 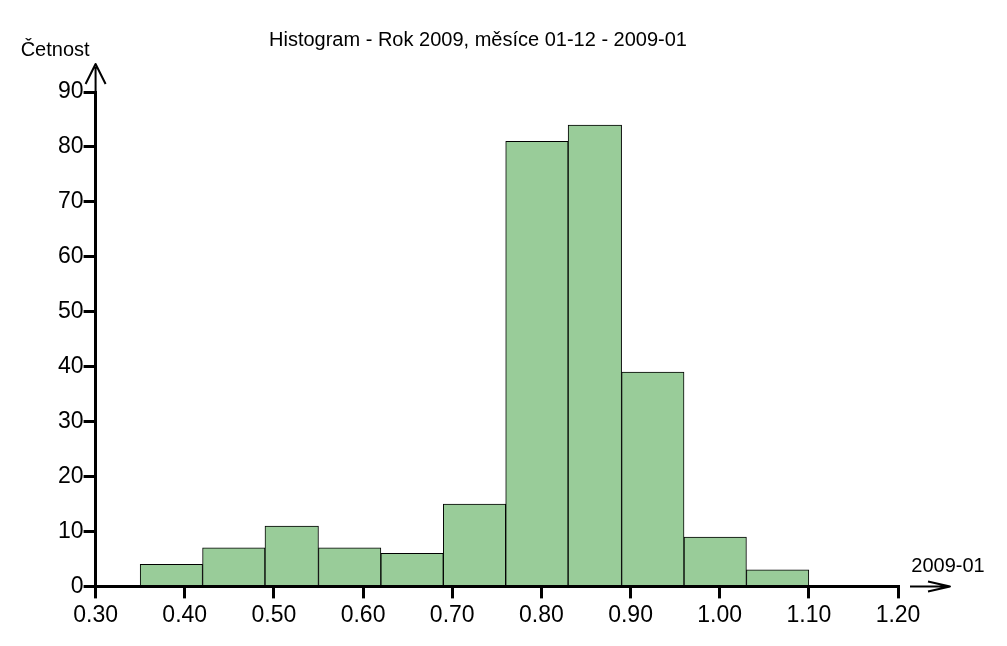 I want to click on x-tick-label: 0.30, so click(x=95, y=613).